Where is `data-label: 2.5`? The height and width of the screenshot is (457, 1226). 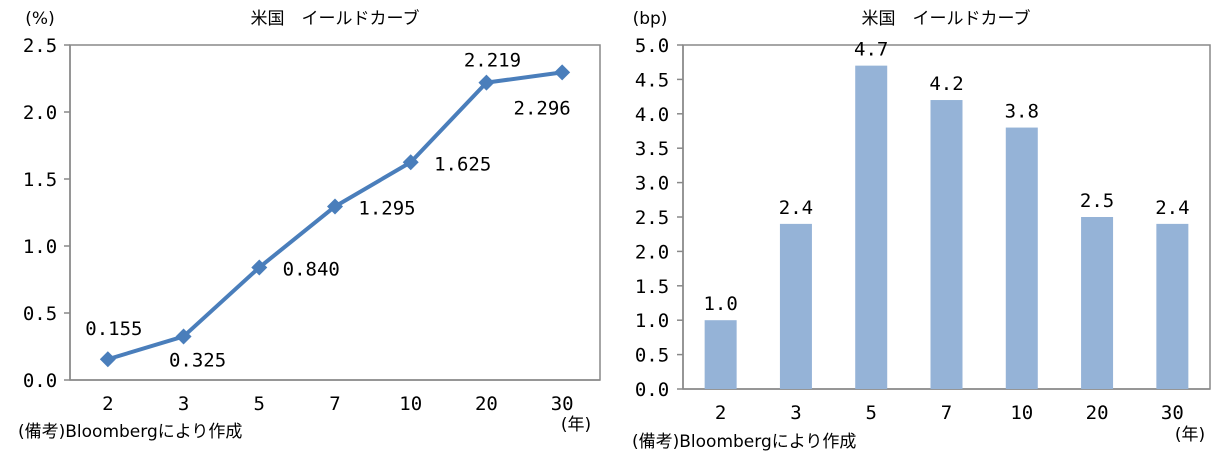
data-label: 2.5 is located at coordinates (1097, 201).